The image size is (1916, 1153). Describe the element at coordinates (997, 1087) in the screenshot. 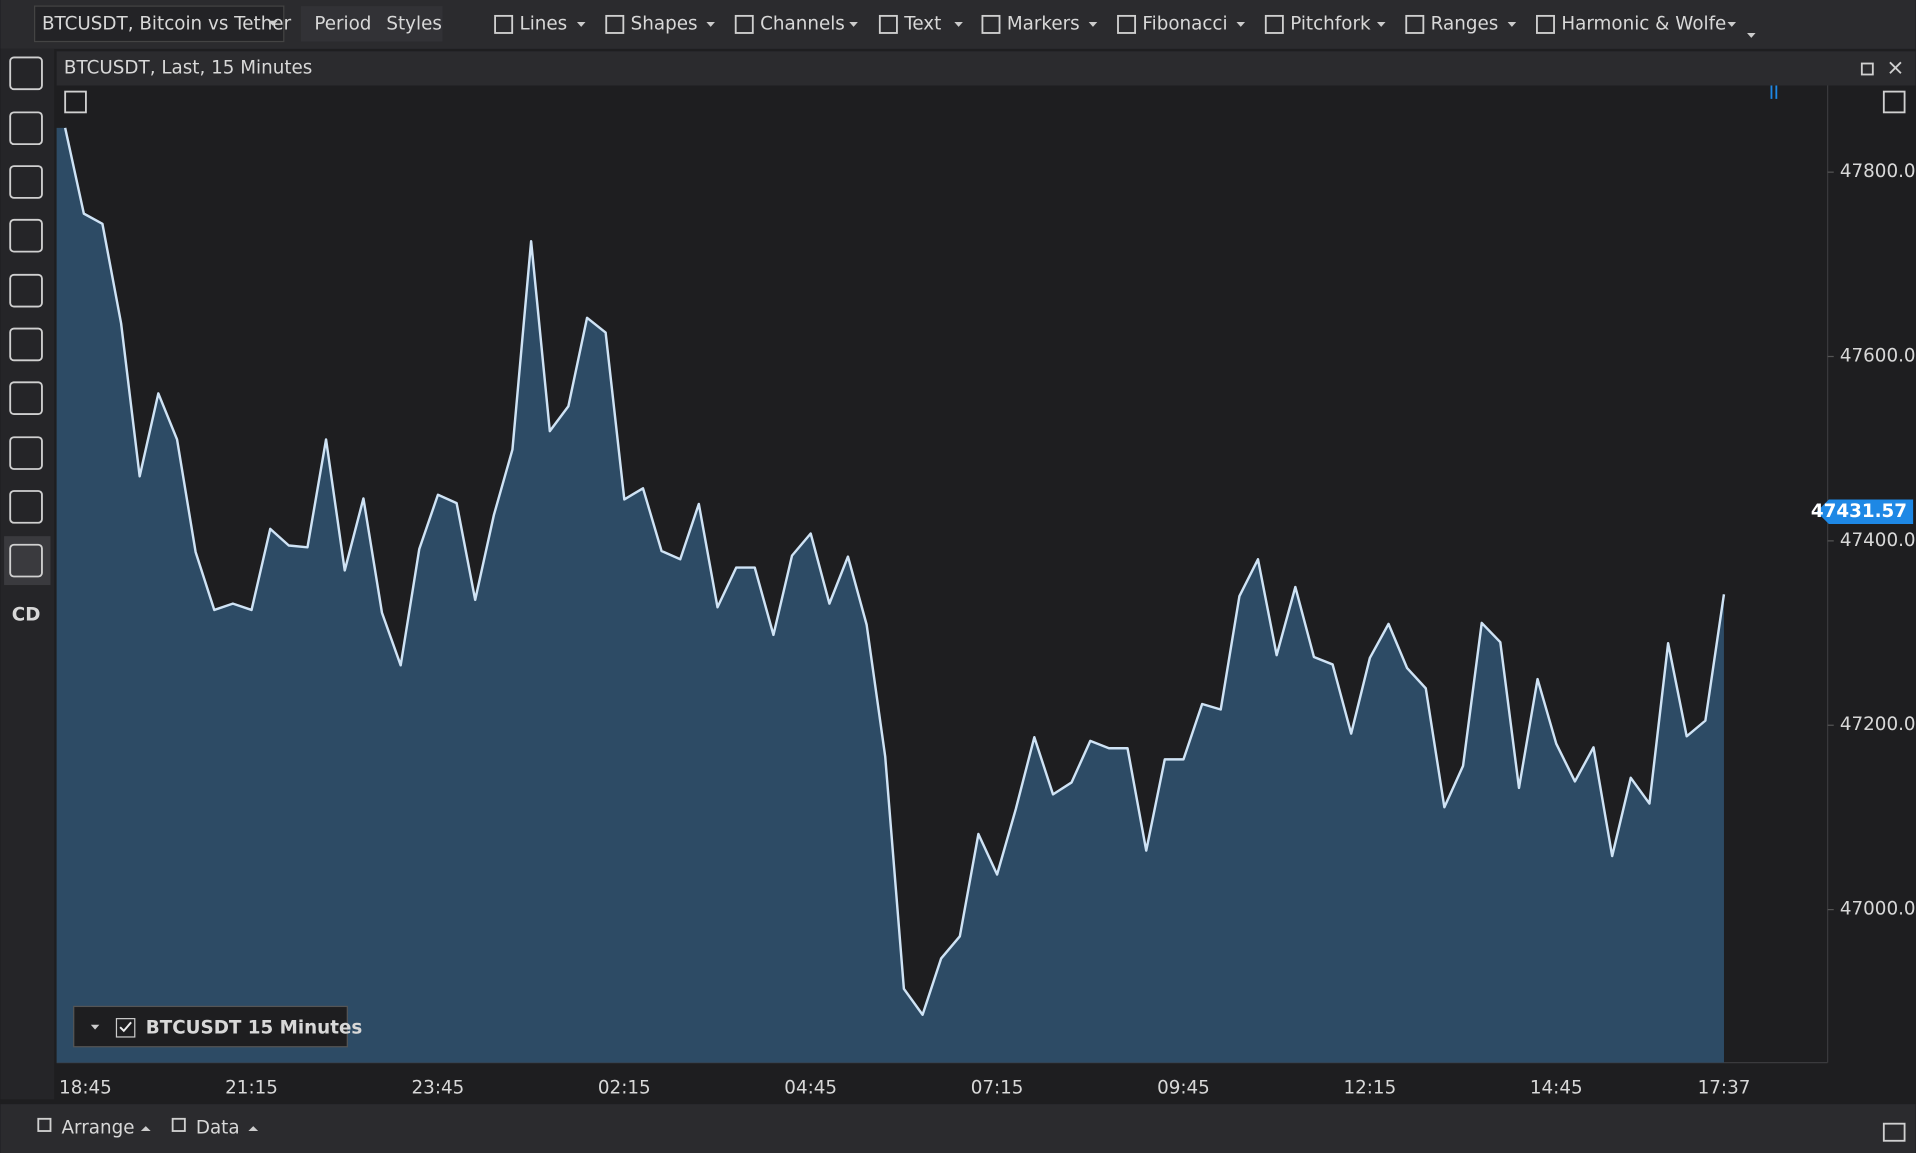

I see `x-tick-label: 07:15` at that location.